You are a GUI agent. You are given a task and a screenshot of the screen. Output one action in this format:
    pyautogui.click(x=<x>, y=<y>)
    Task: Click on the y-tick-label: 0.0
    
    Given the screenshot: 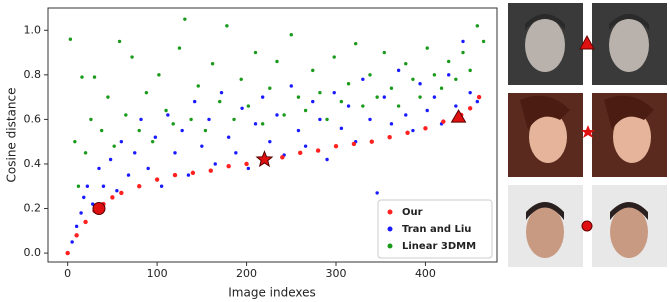 What is the action you would take?
    pyautogui.click(x=33, y=252)
    